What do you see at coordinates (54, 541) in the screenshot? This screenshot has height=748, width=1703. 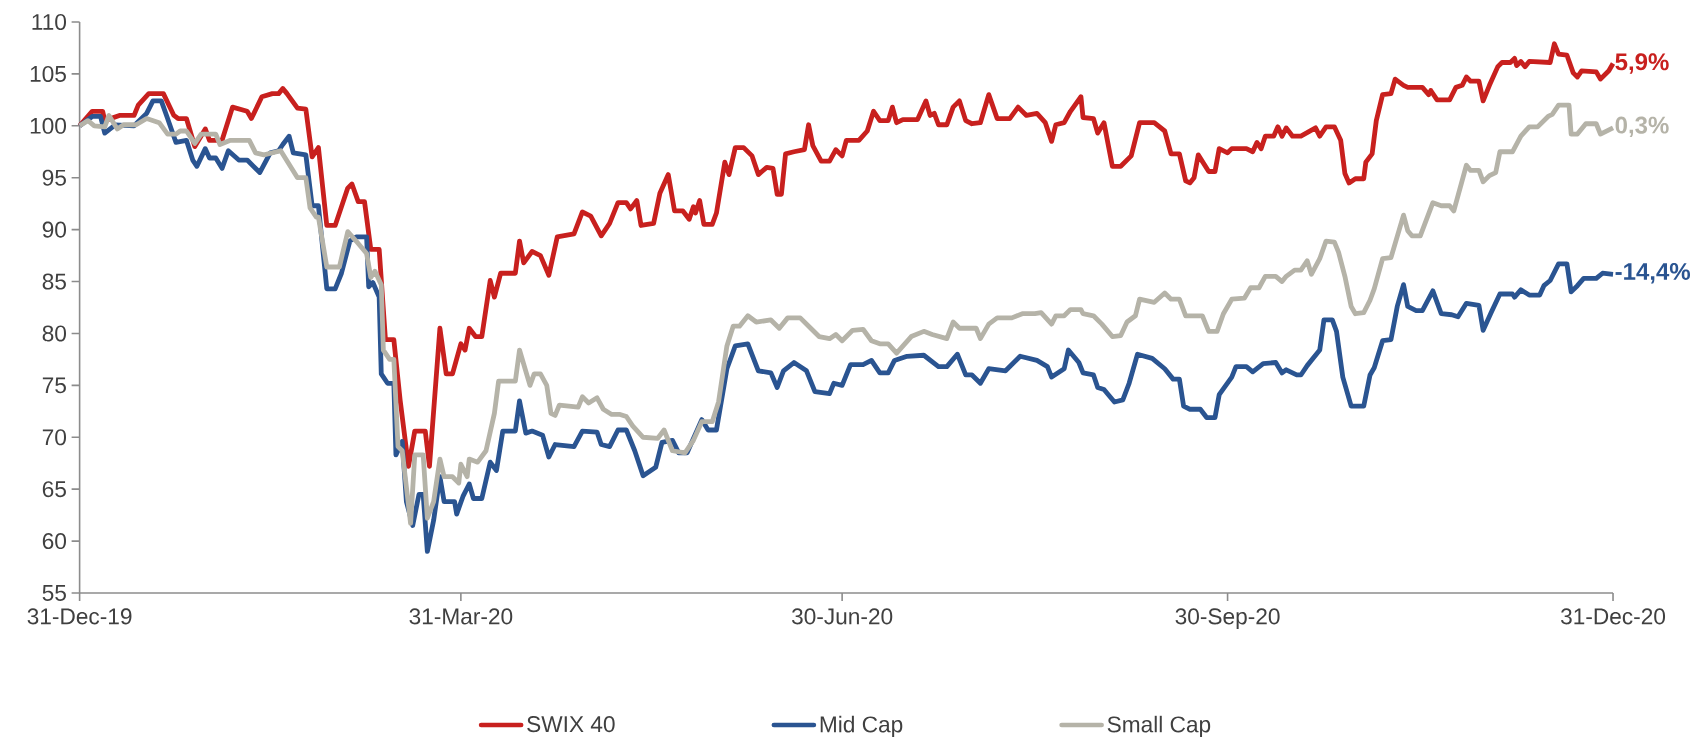 I see `y-tick-label: 60` at bounding box center [54, 541].